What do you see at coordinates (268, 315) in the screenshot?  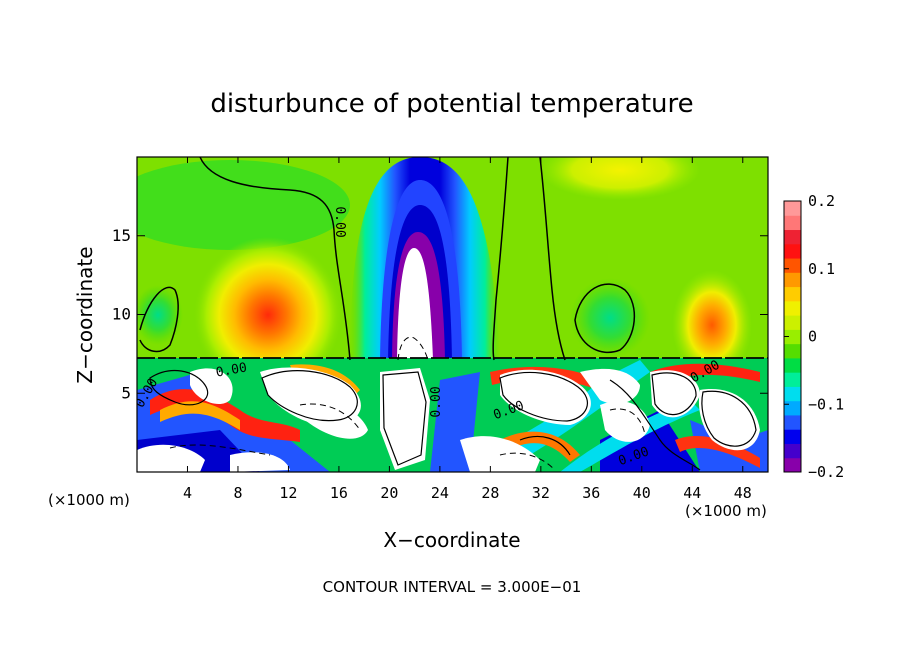 I see `warm-anomaly-left` at bounding box center [268, 315].